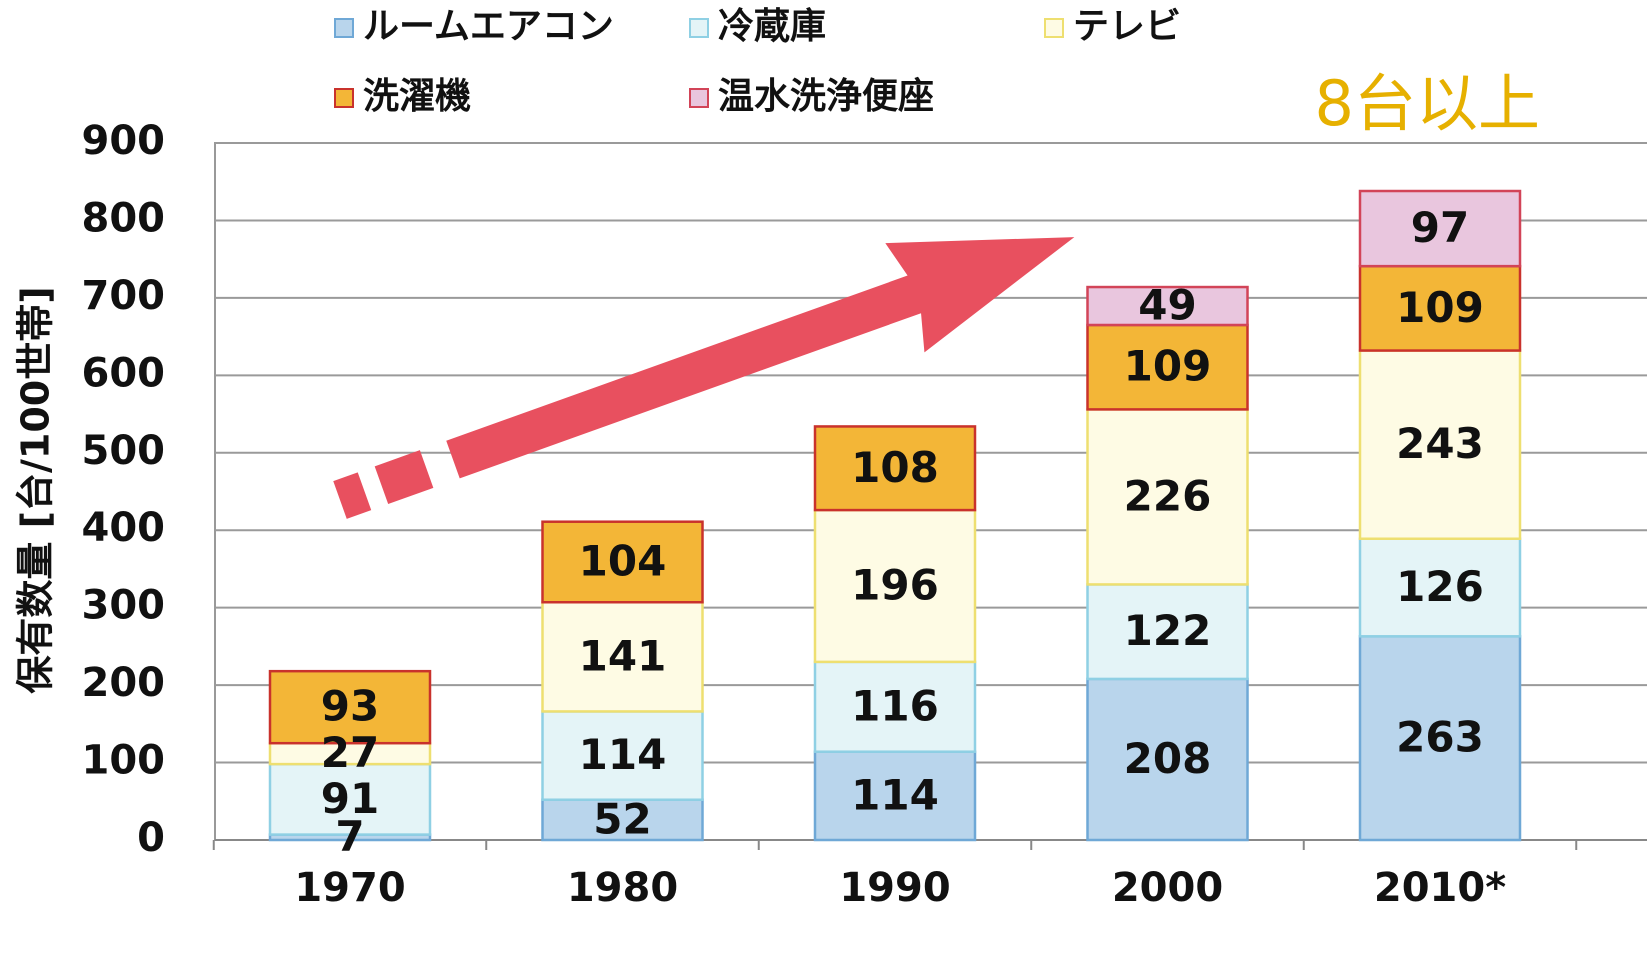  What do you see at coordinates (124, 606) in the screenshot?
I see `y-tick-label: 300` at bounding box center [124, 606].